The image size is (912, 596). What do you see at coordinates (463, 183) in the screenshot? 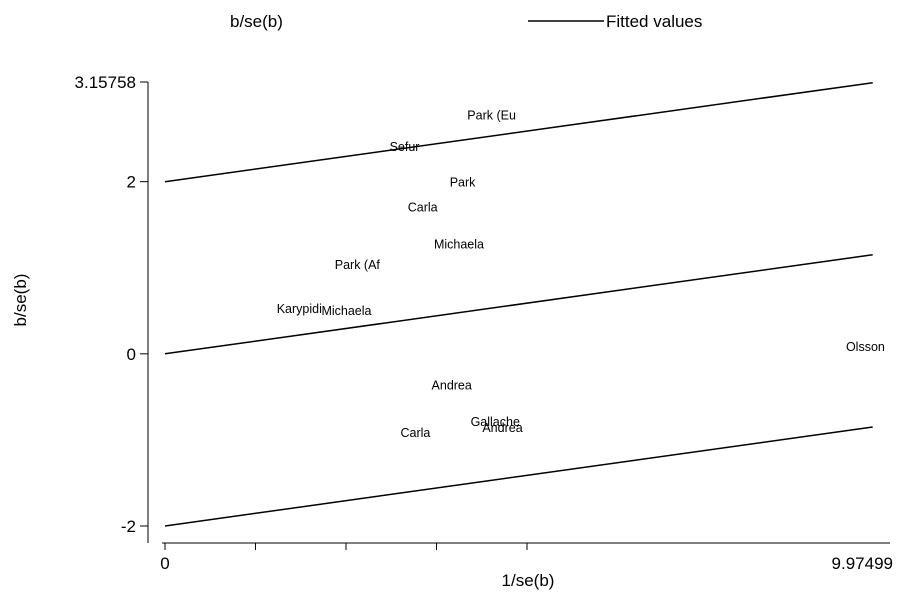
I see `point-label: Park` at bounding box center [463, 183].